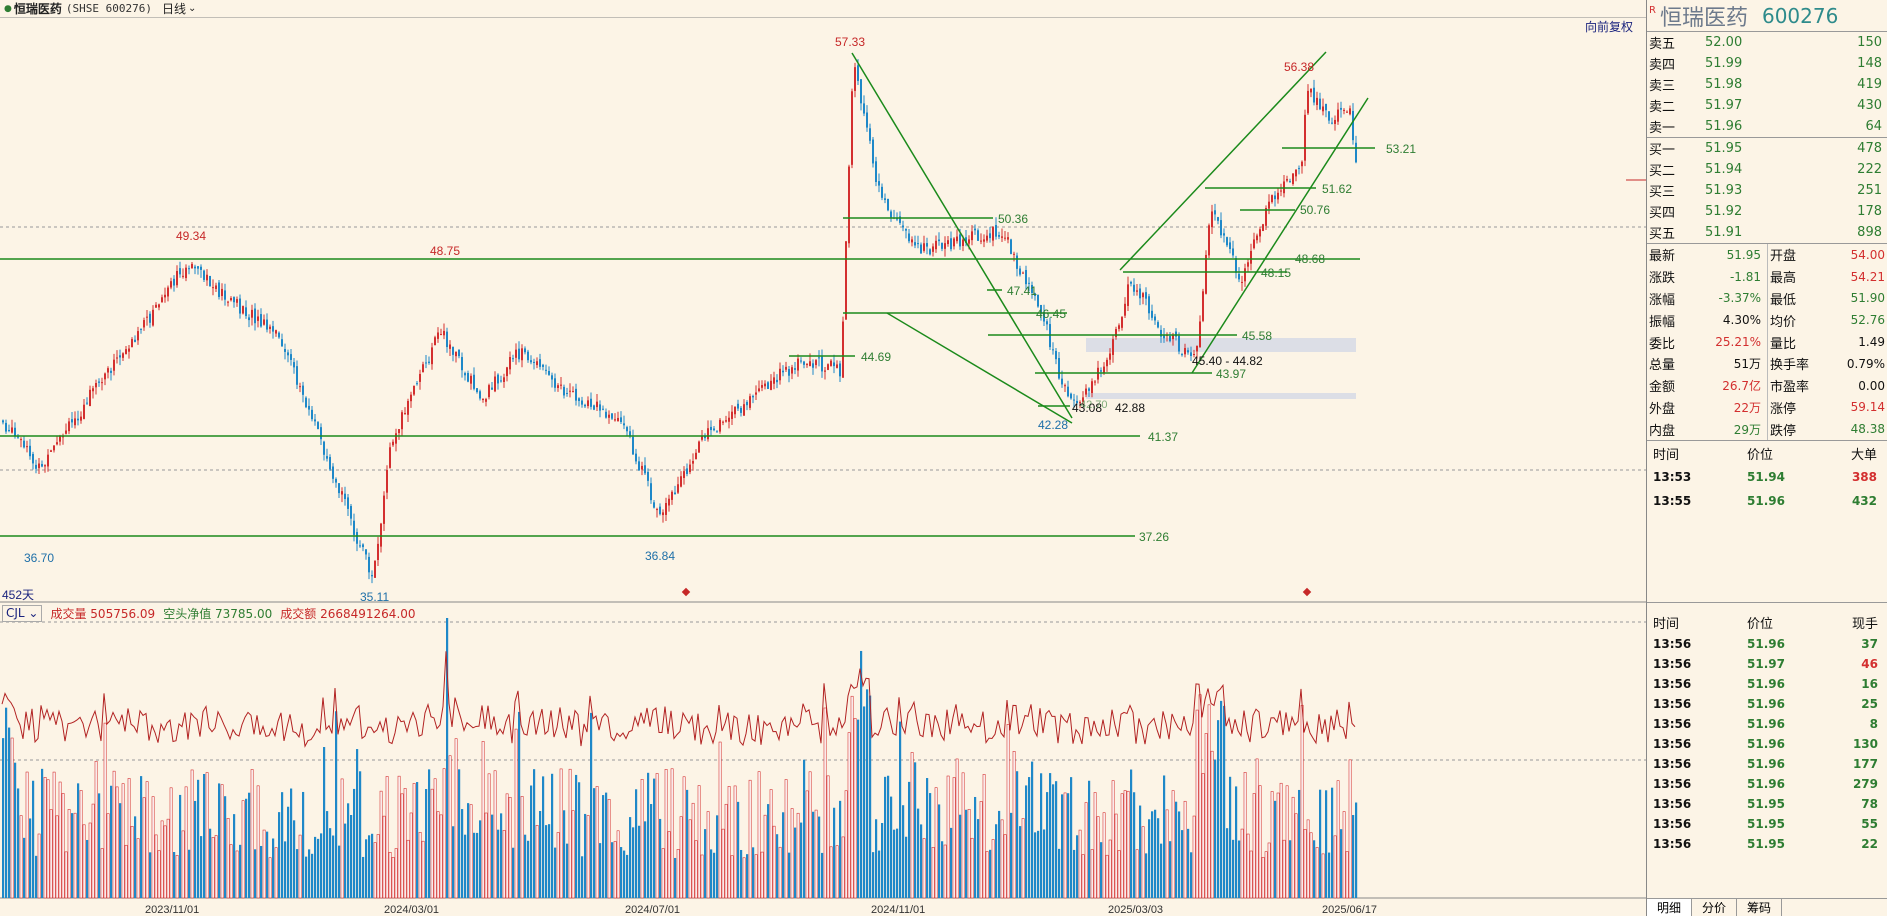 The image size is (1887, 916). I want to click on stat-value: 51万, so click(1747, 364).